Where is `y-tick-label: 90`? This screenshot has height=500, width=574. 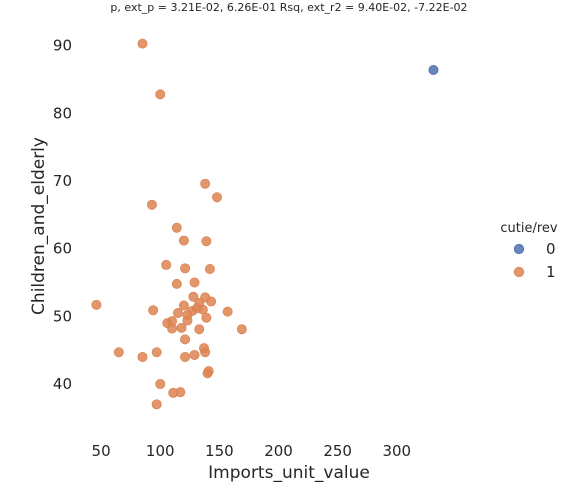
y-tick-label: 90 is located at coordinates (62, 46).